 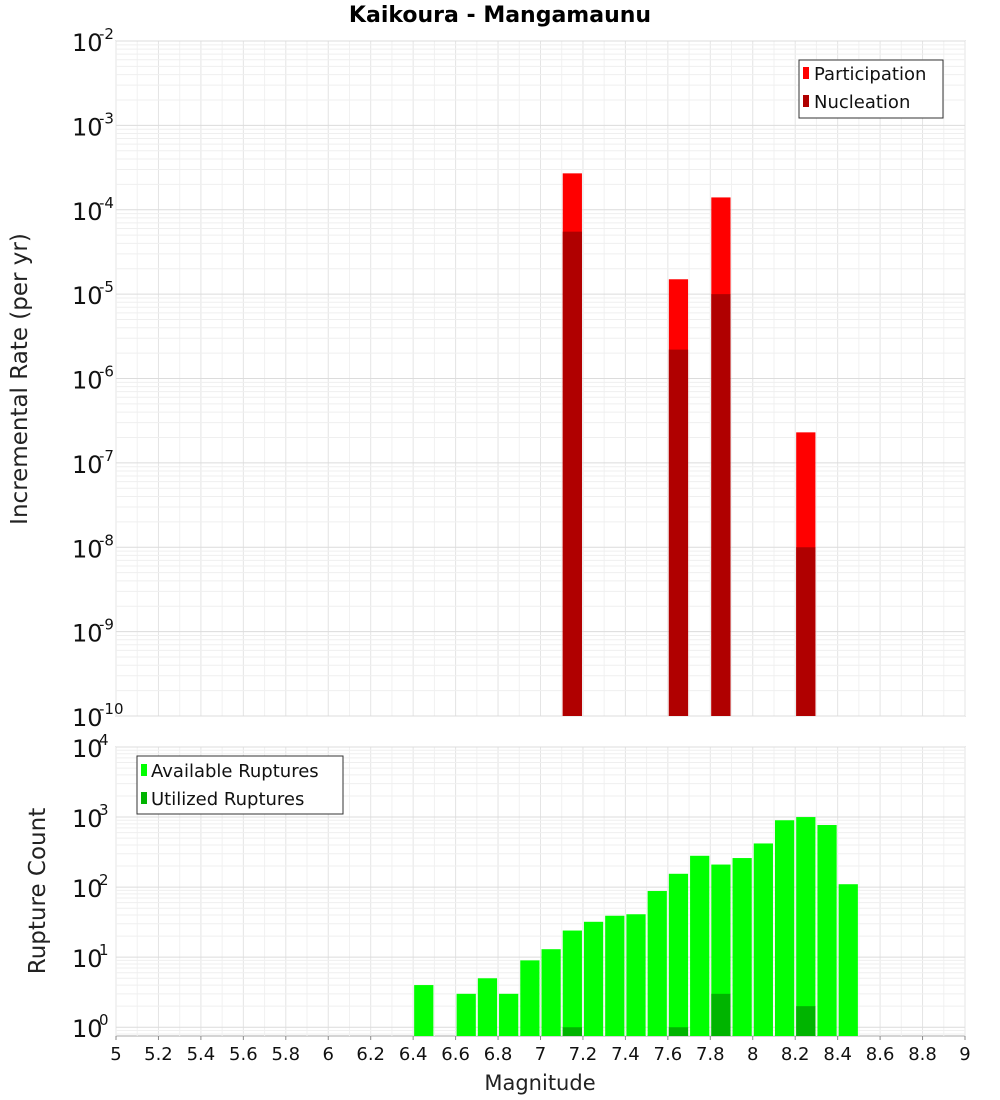 I want to click on x-tick-label: 7.2, so click(x=583, y=1054).